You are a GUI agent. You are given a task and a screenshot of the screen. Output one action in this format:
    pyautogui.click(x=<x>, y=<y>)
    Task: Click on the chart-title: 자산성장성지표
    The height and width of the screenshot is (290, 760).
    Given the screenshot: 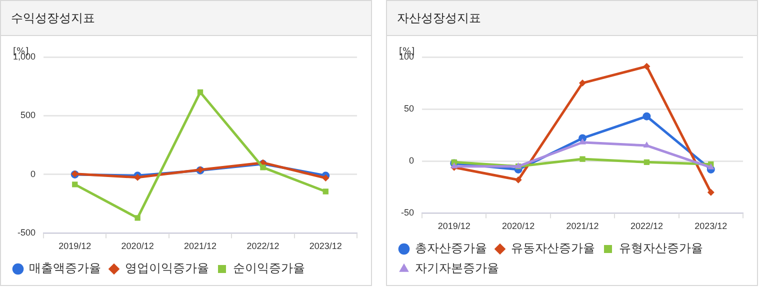 What is the action you would take?
    pyautogui.click(x=572, y=18)
    